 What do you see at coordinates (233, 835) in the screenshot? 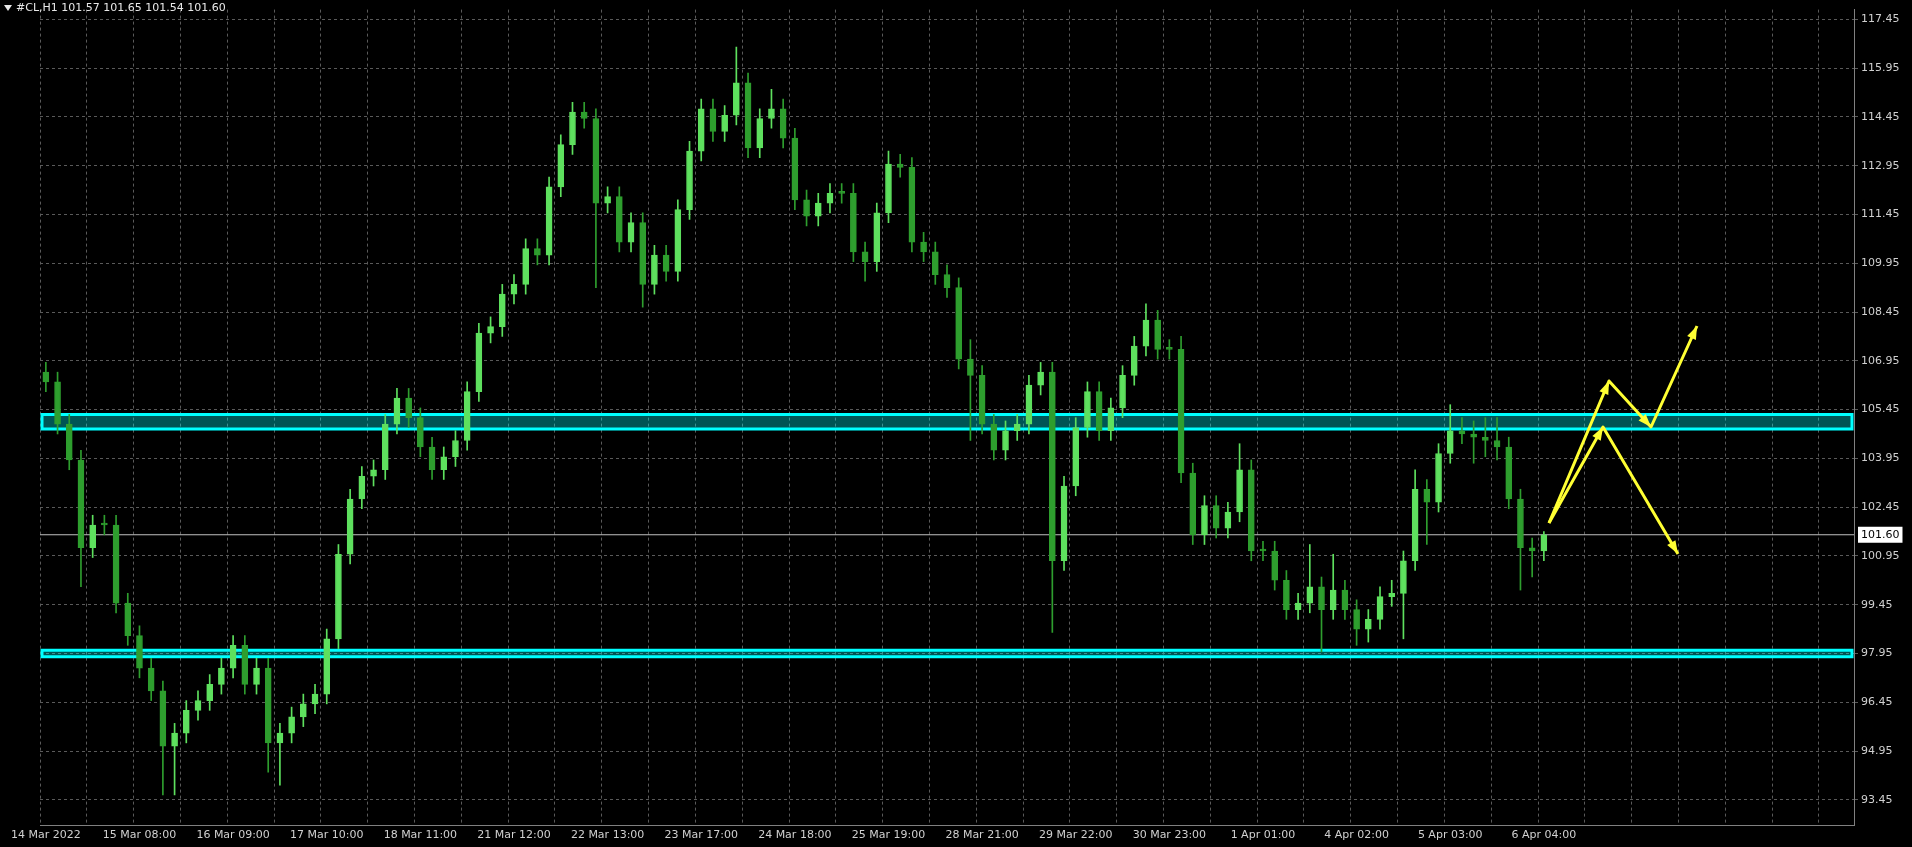
I see `x-tick-label: 16 Mar 09:00` at bounding box center [233, 835].